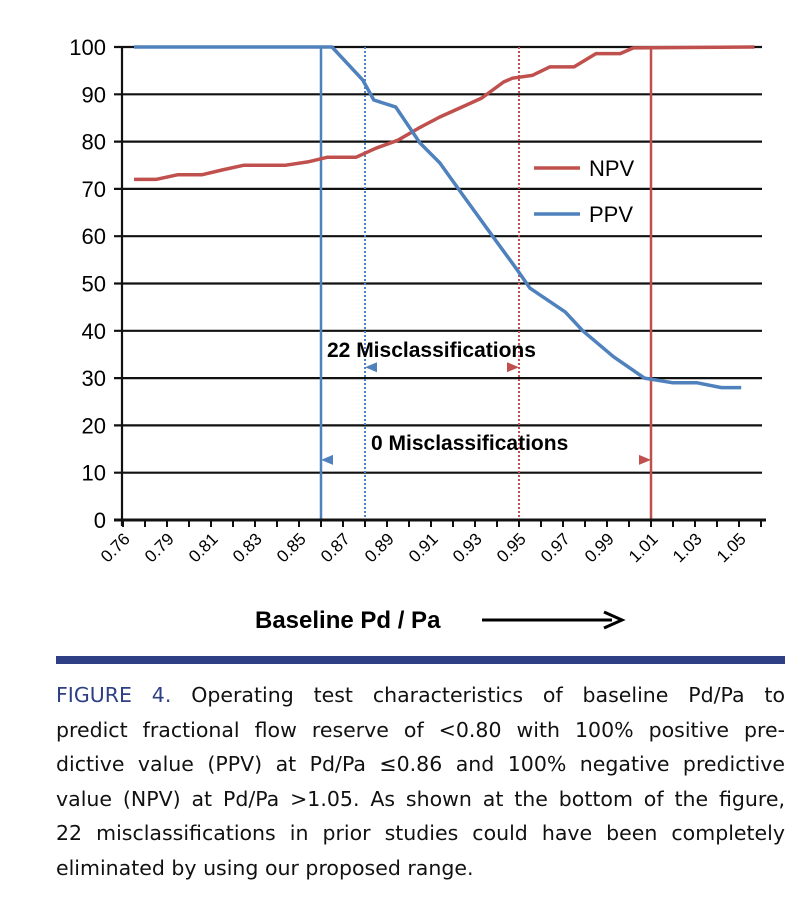 The height and width of the screenshot is (900, 808). Describe the element at coordinates (159, 547) in the screenshot. I see `x-tick-label: 0.79` at that location.